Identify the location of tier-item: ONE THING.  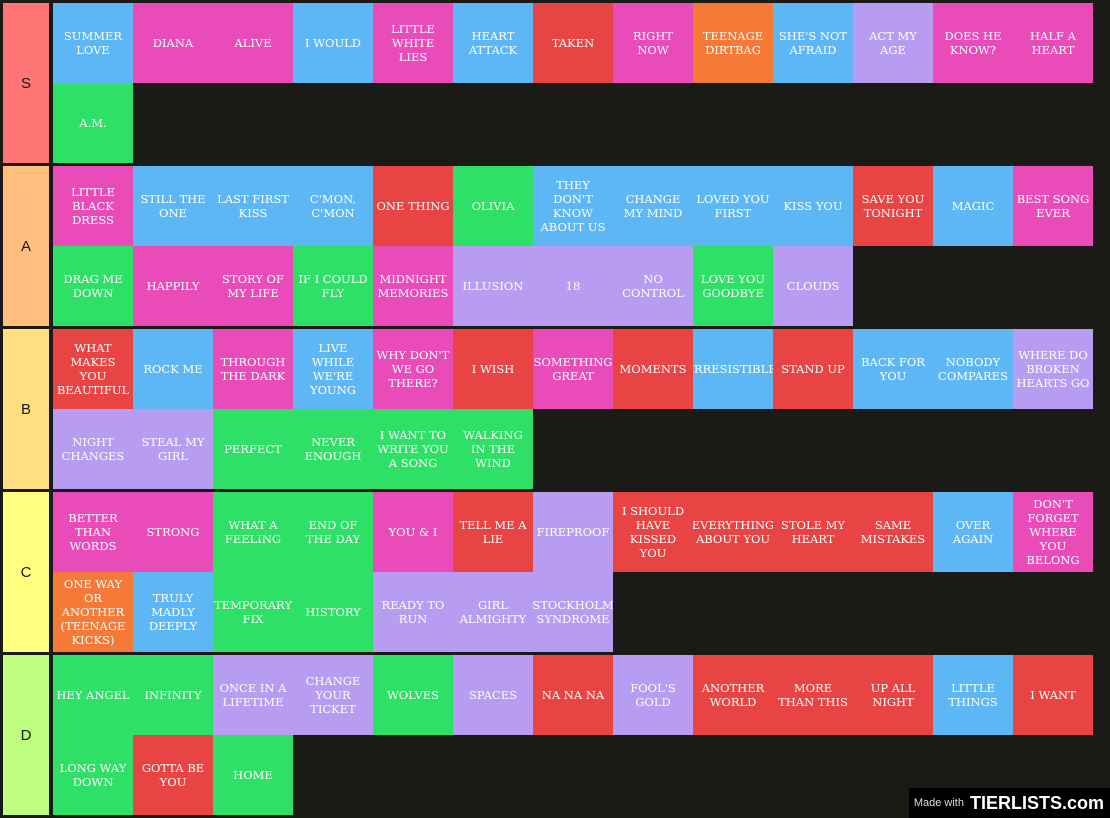
(413, 206).